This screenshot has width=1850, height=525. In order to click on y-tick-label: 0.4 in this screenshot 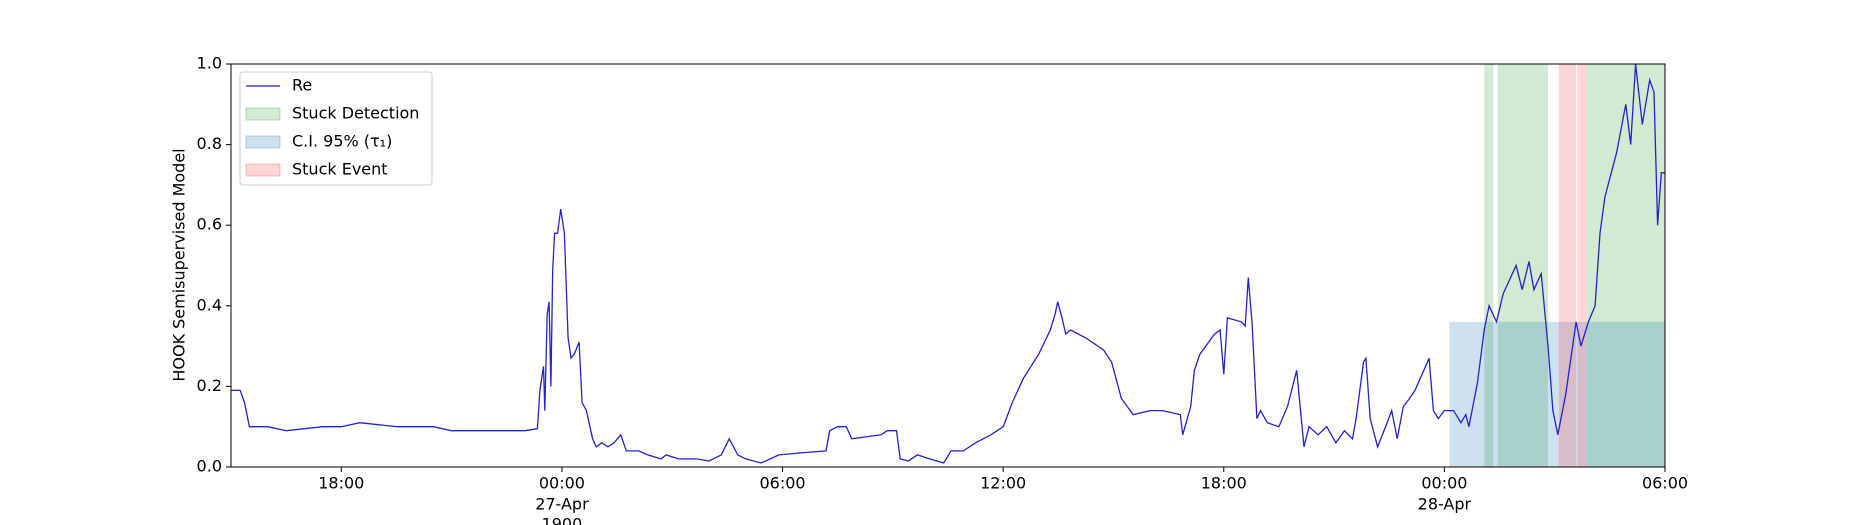, I will do `click(209, 304)`.